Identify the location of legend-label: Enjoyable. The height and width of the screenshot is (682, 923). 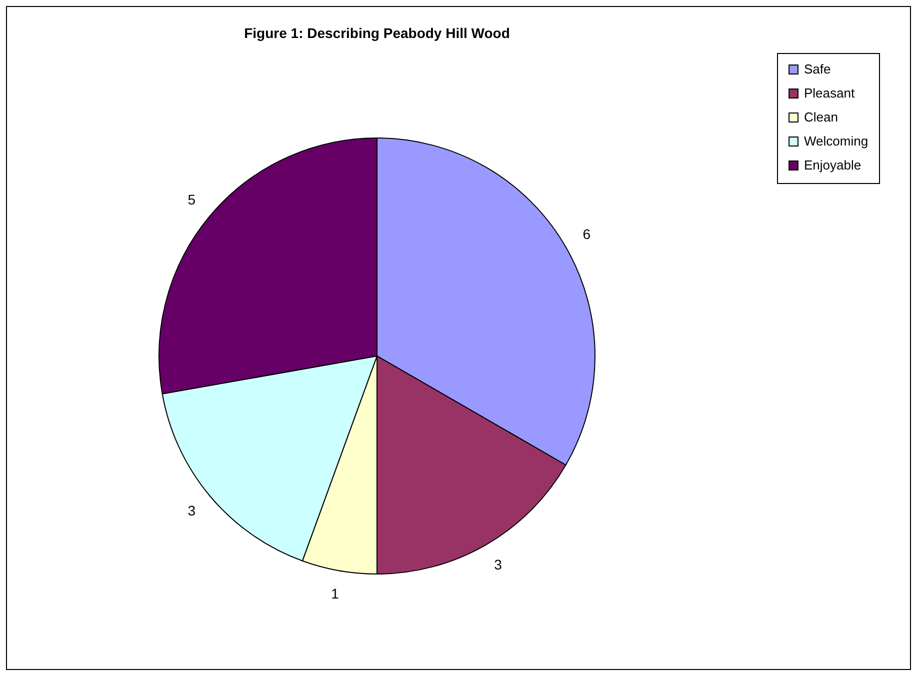
(833, 165).